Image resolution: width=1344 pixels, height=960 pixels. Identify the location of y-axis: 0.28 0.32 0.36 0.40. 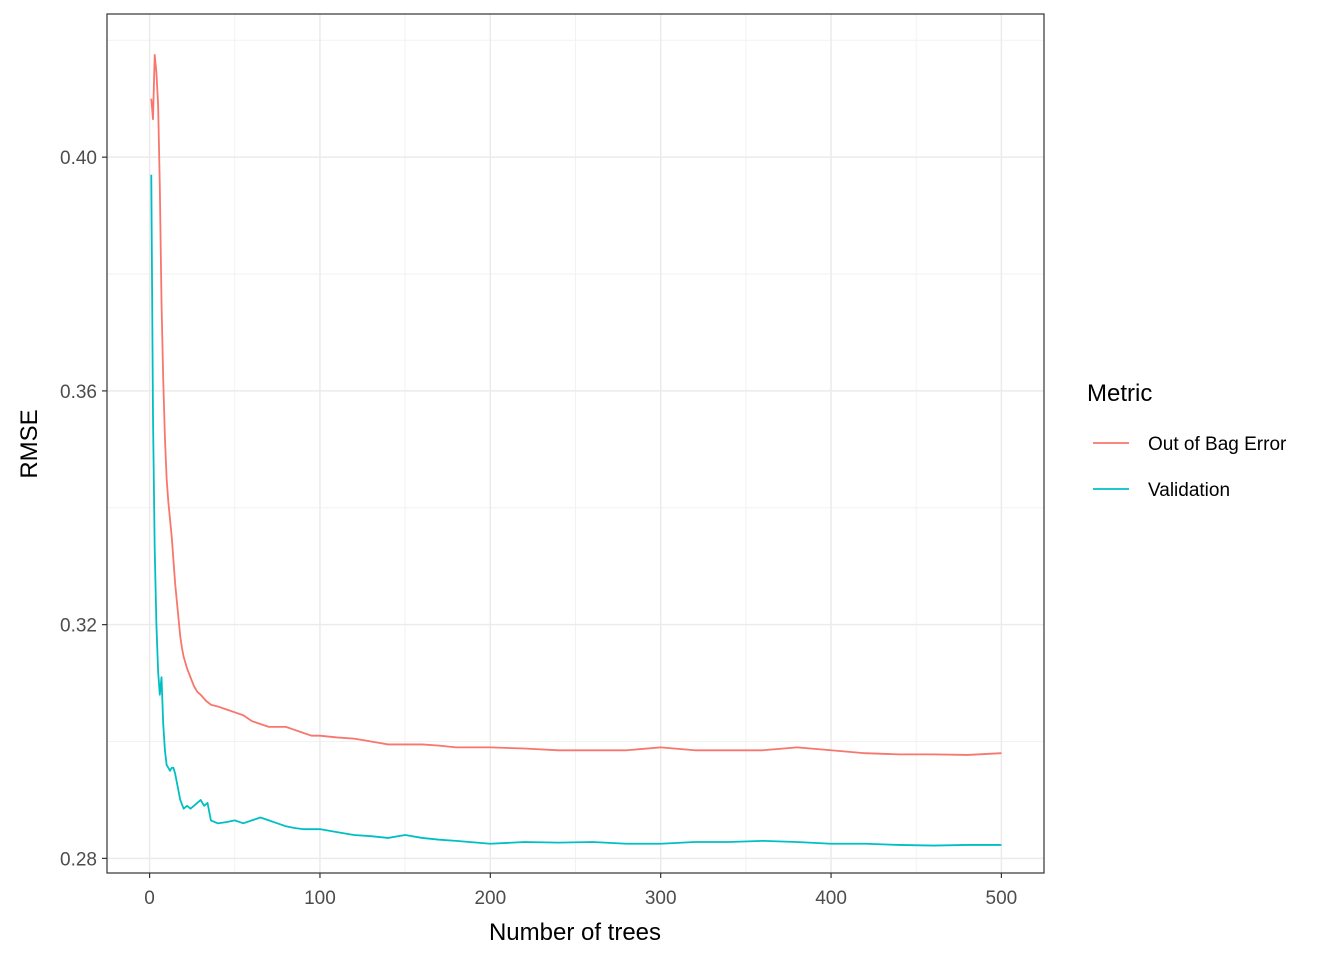
(83, 509).